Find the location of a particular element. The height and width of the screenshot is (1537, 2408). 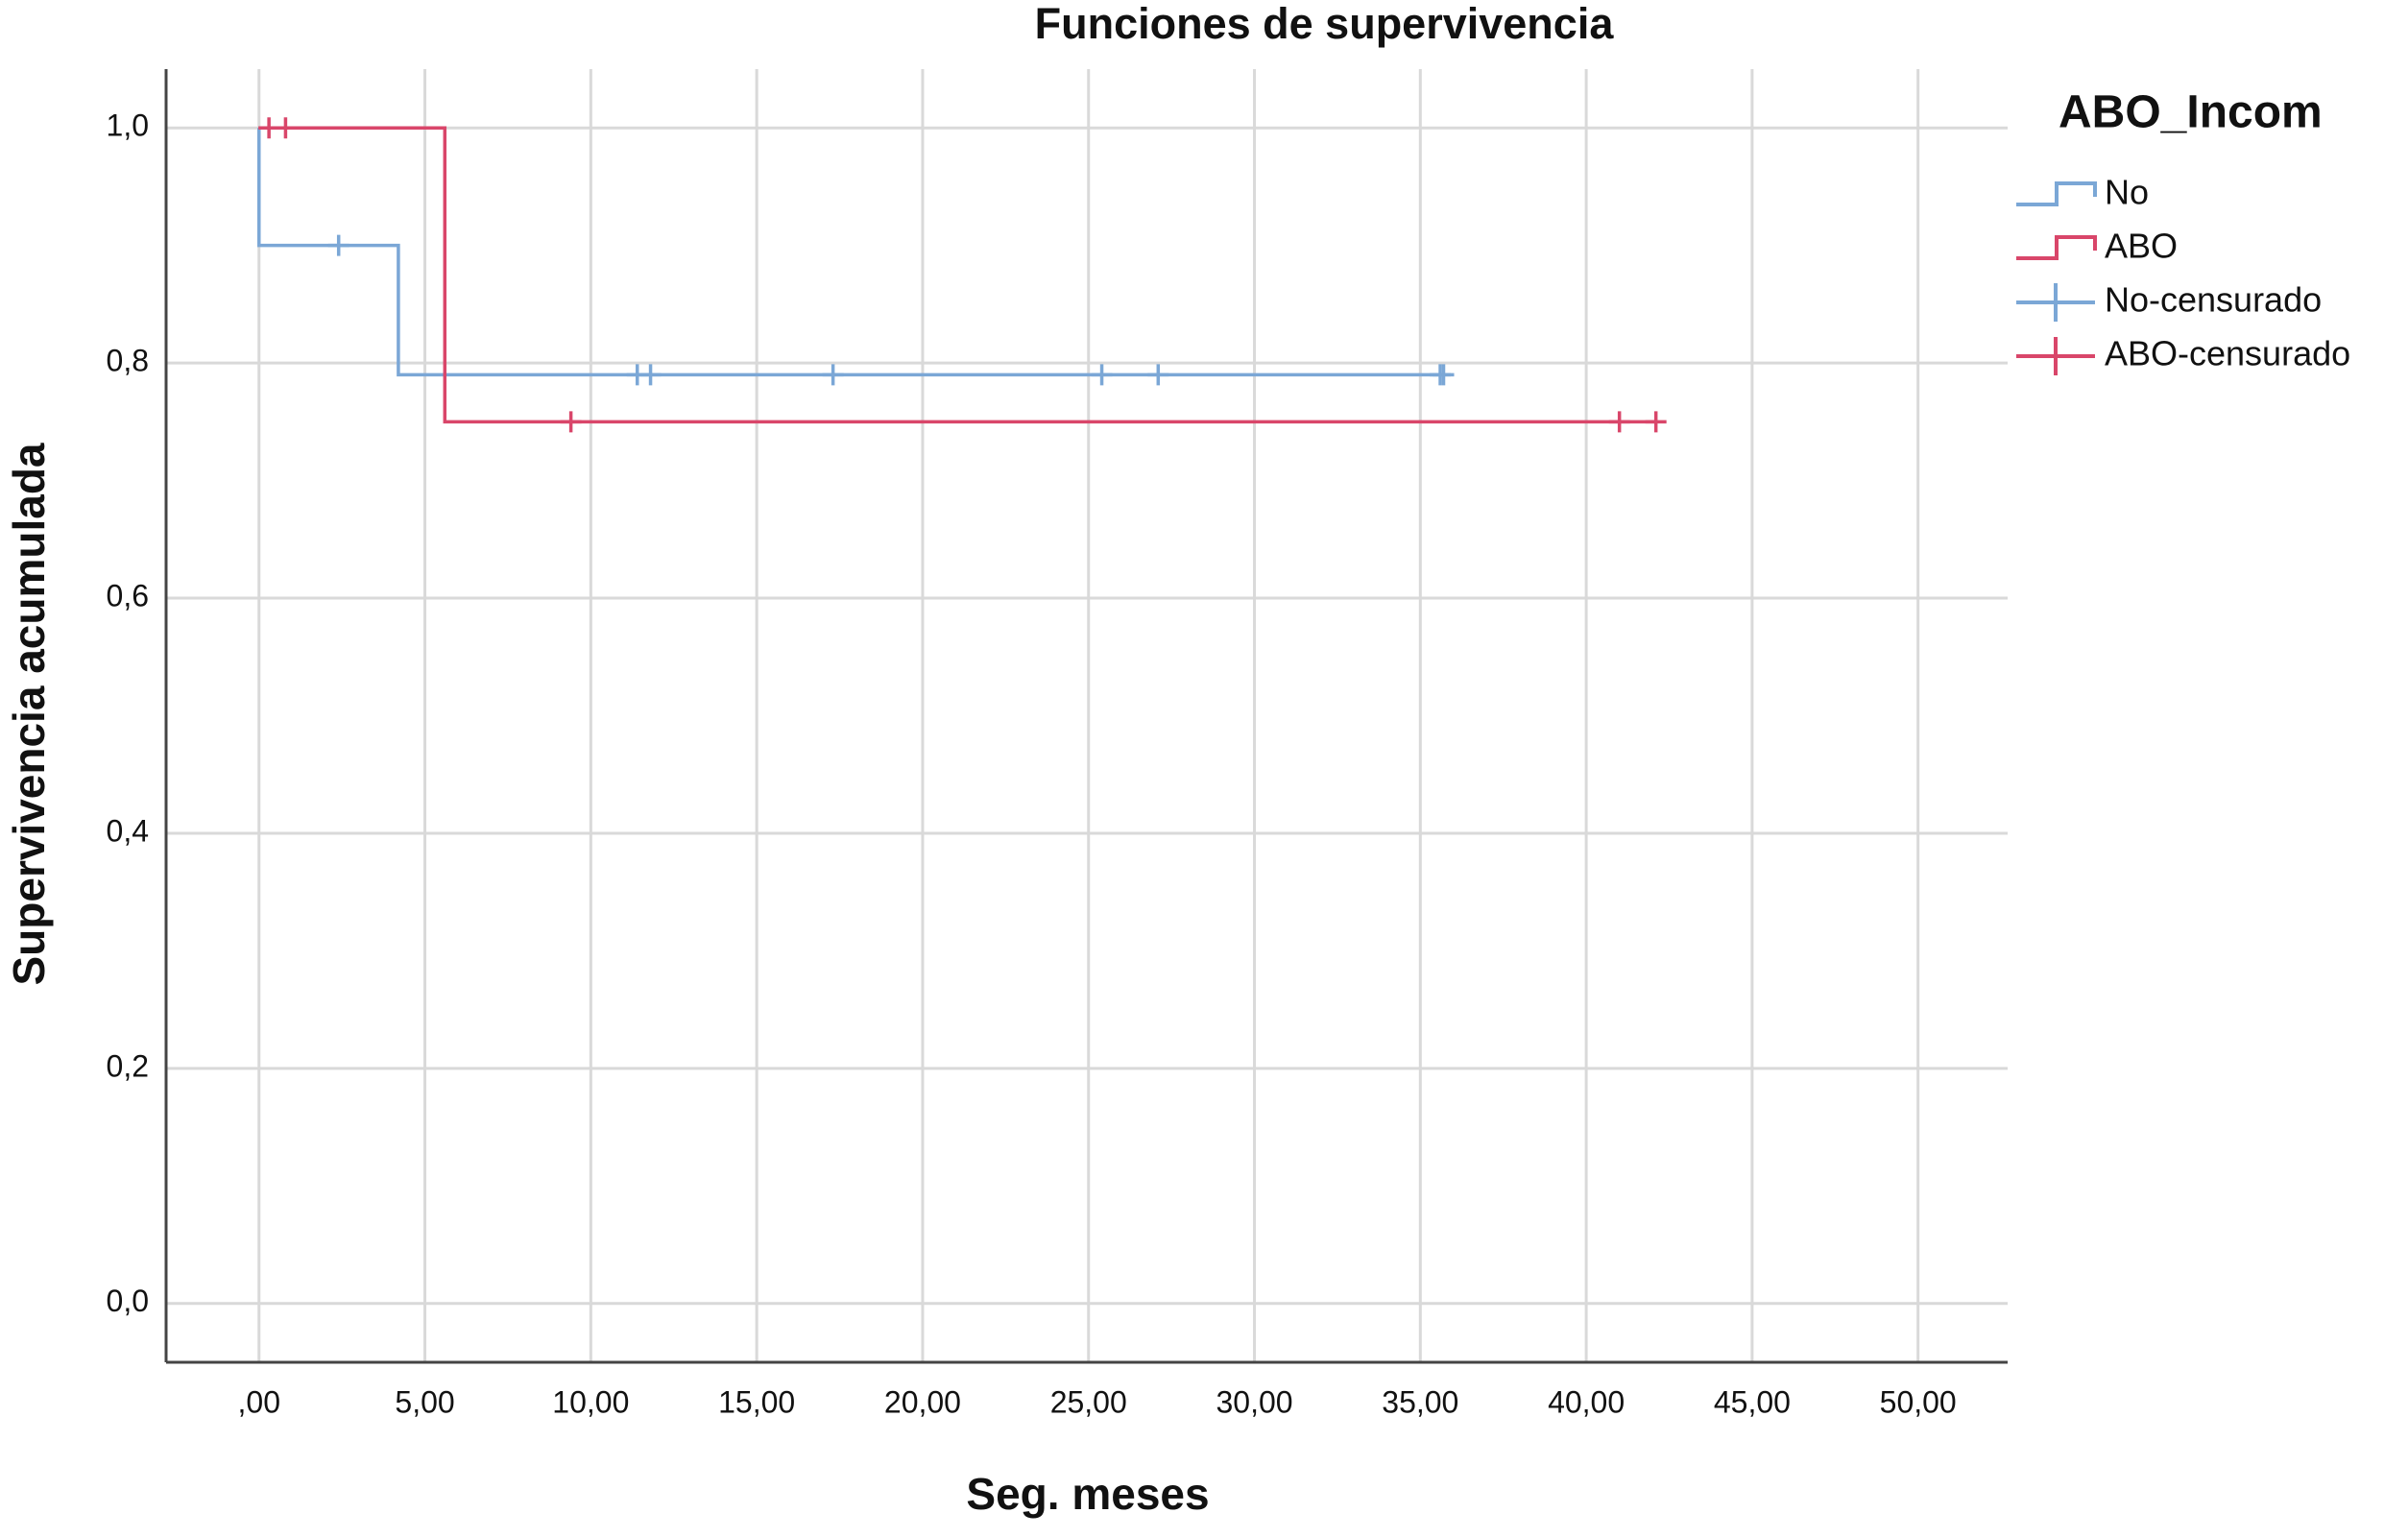

y-tick-label: 0,6 is located at coordinates (128, 595).